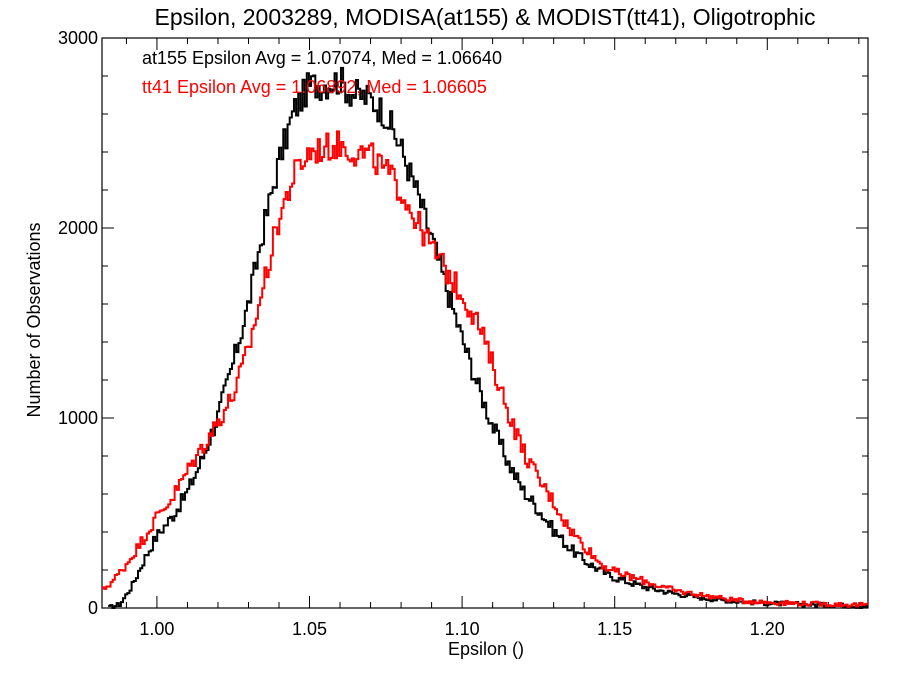  What do you see at coordinates (156, 629) in the screenshot?
I see `x-tick-label: 1.00` at bounding box center [156, 629].